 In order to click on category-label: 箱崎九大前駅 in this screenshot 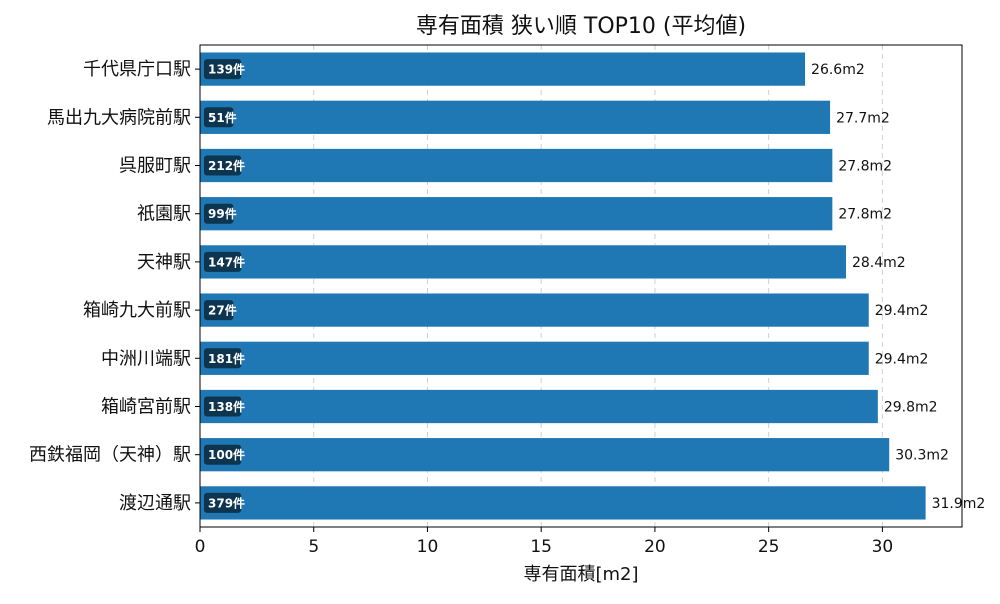, I will do `click(137, 310)`.